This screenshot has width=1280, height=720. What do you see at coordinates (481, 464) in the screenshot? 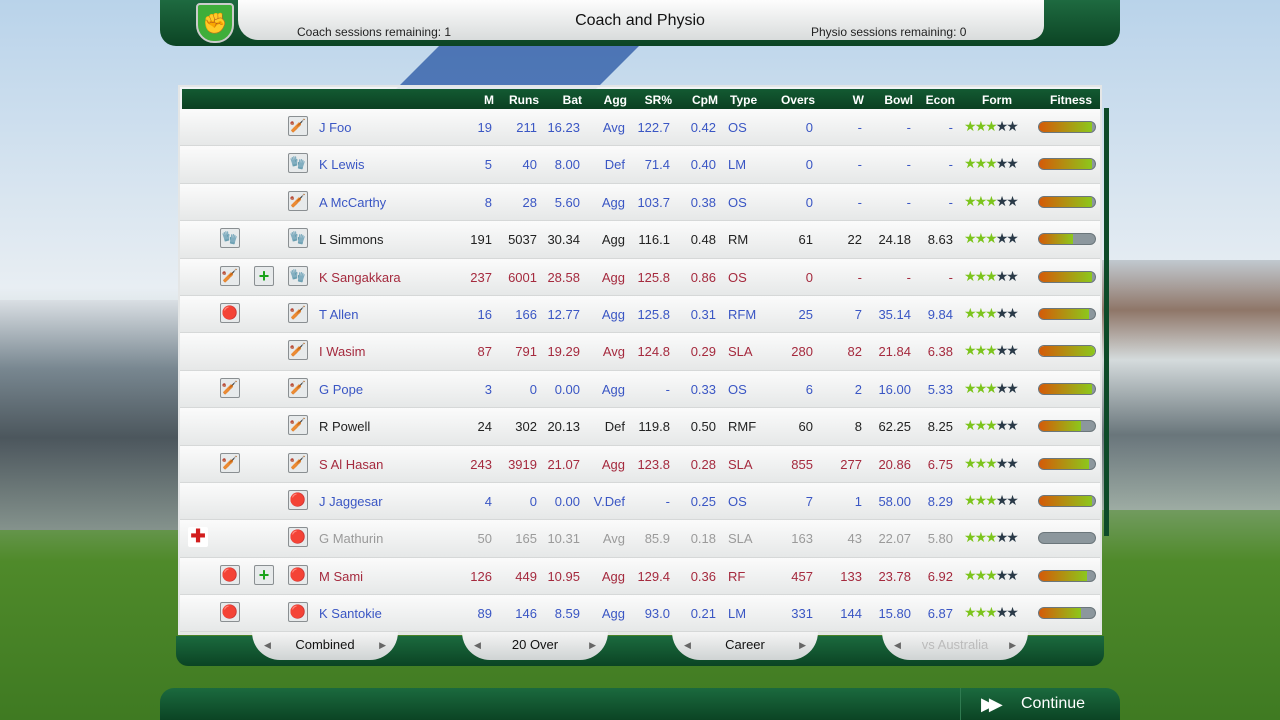
I see `cell-m: 243` at bounding box center [481, 464].